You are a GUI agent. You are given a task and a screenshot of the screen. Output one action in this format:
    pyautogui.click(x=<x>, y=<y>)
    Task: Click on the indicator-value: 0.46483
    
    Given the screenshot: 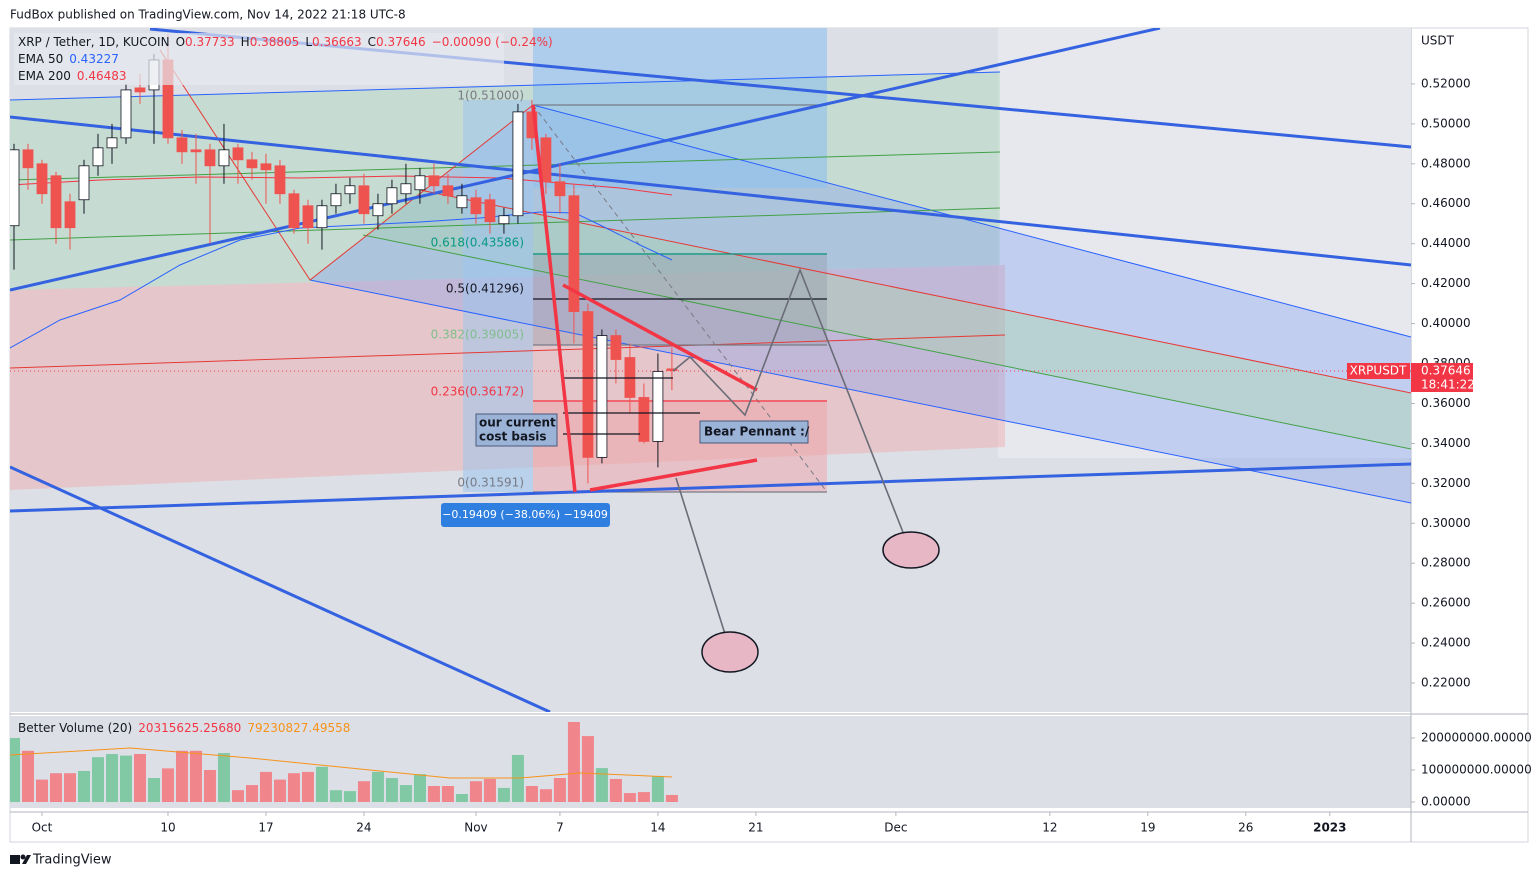 What is the action you would take?
    pyautogui.click(x=102, y=76)
    